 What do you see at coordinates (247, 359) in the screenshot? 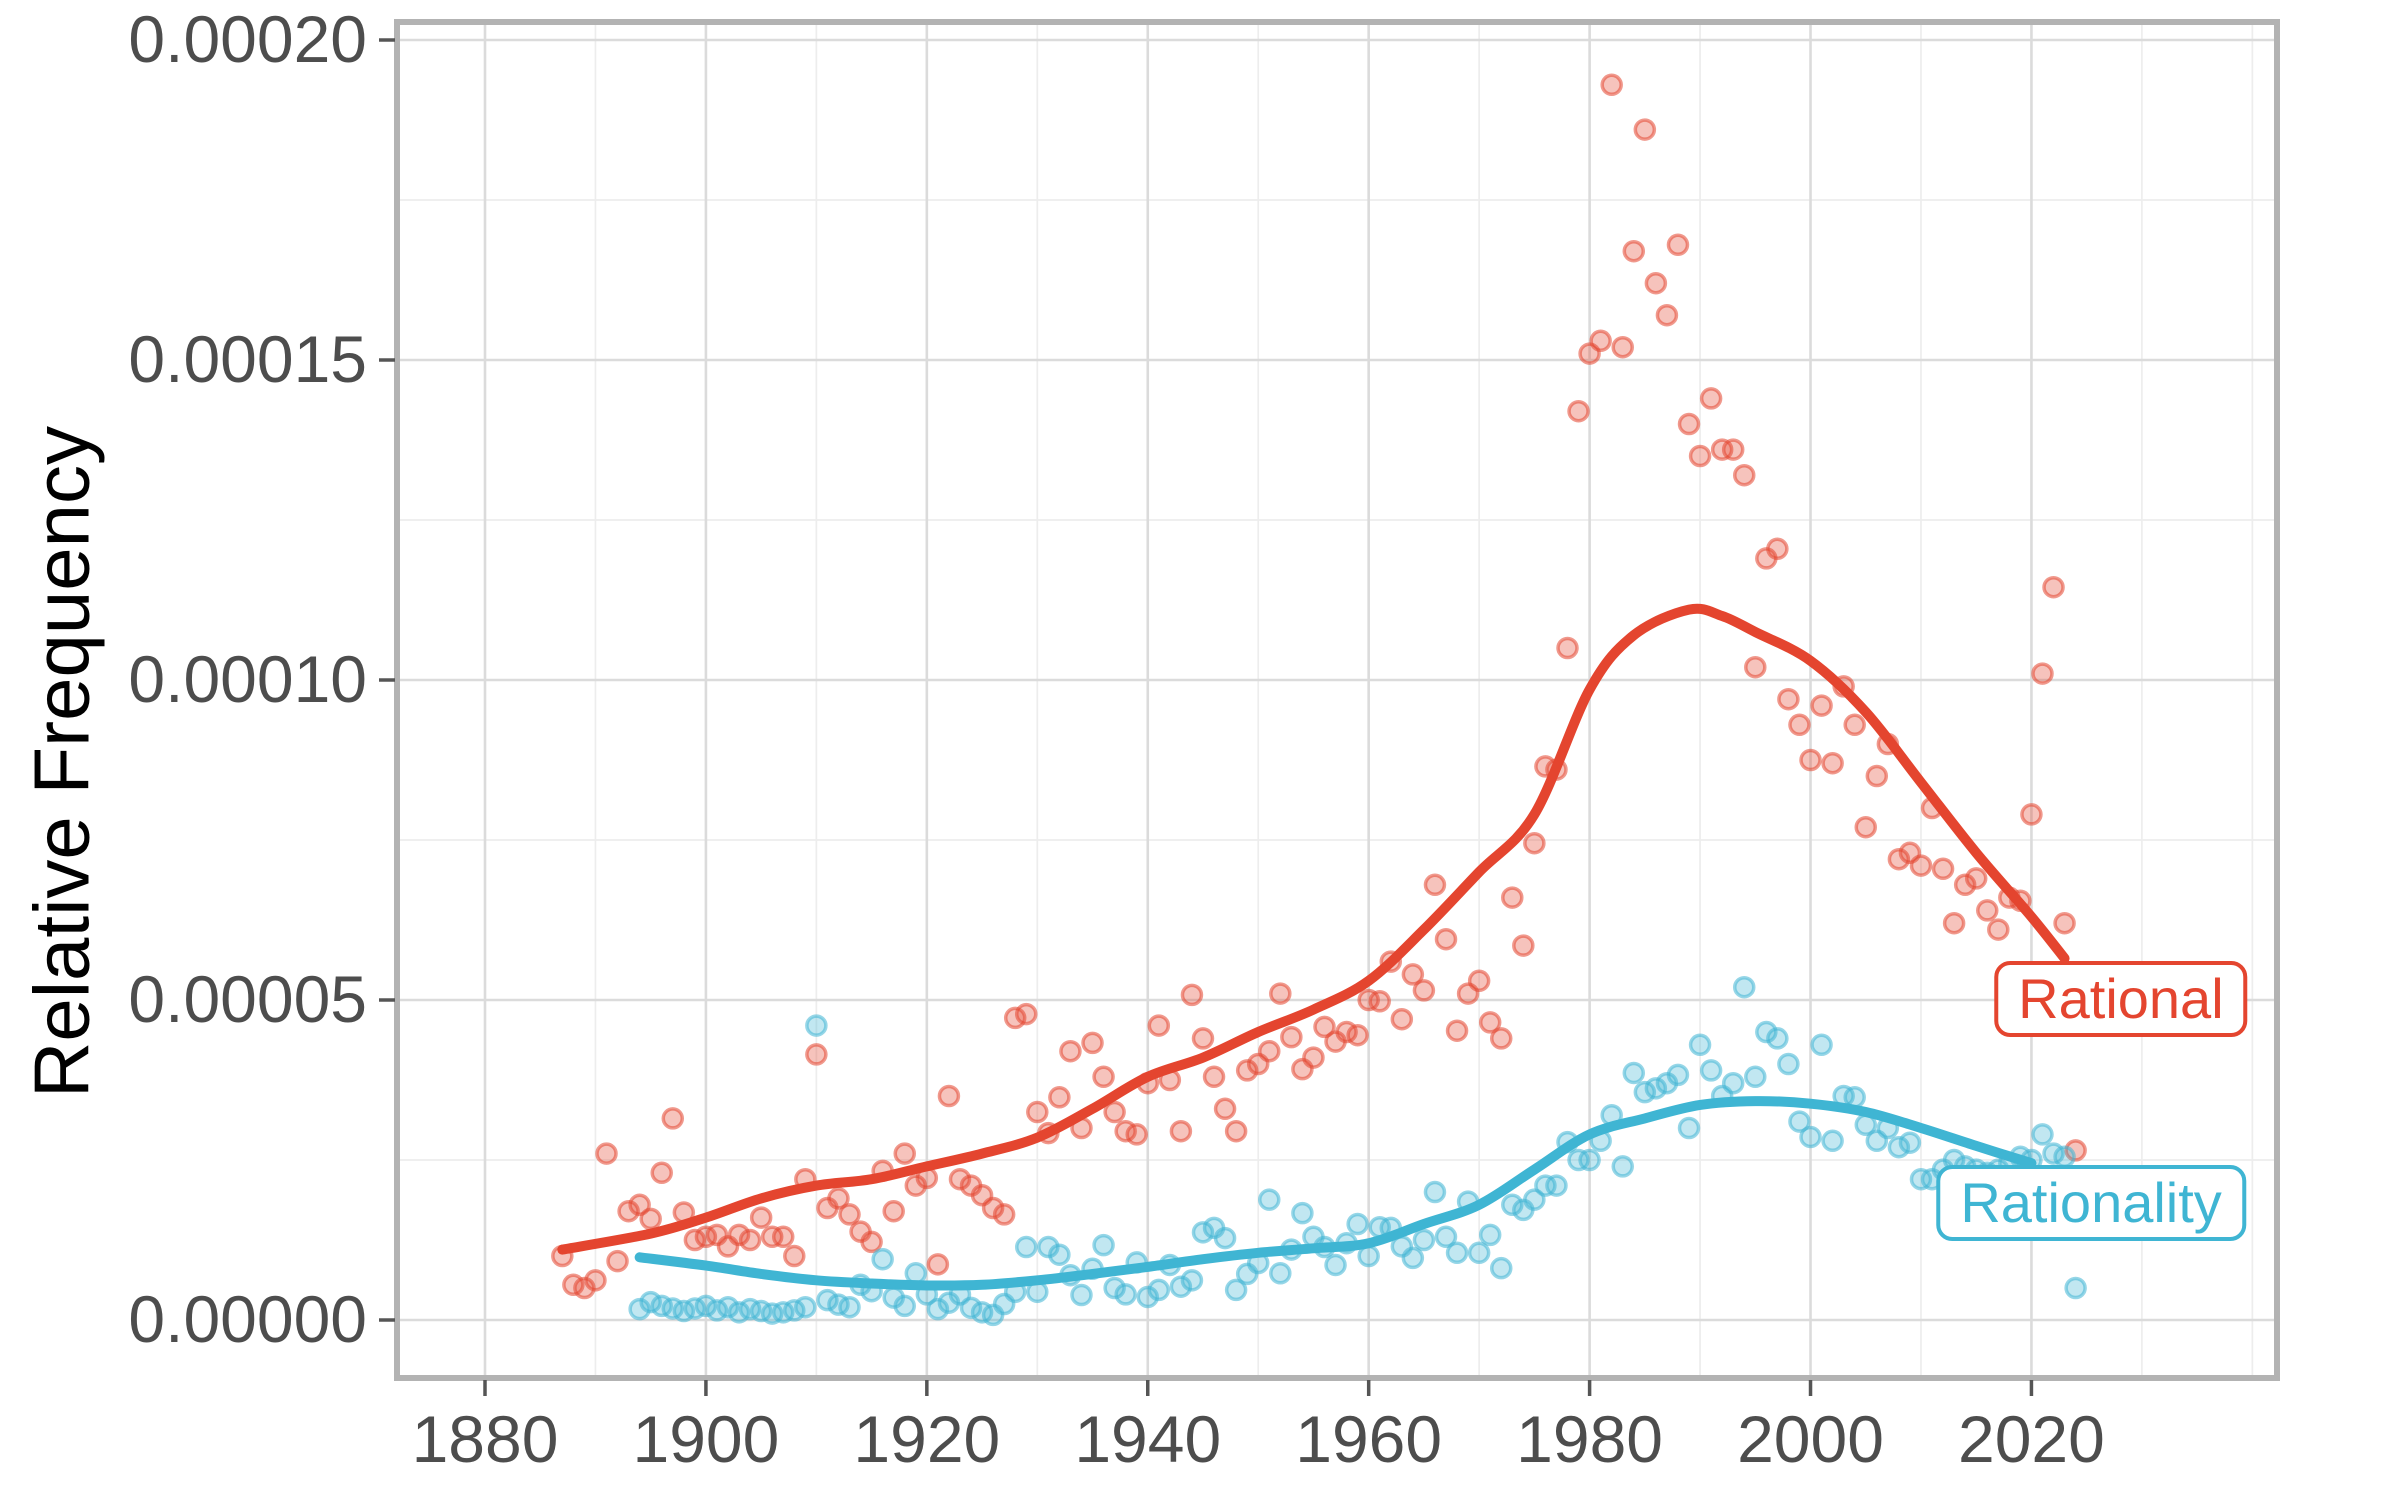
I see `y-tick-label: 0.00015` at bounding box center [247, 359].